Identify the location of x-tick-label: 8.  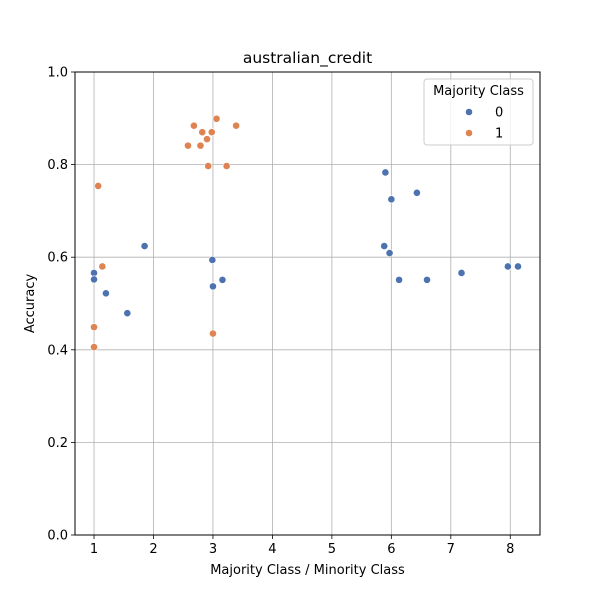
(510, 549).